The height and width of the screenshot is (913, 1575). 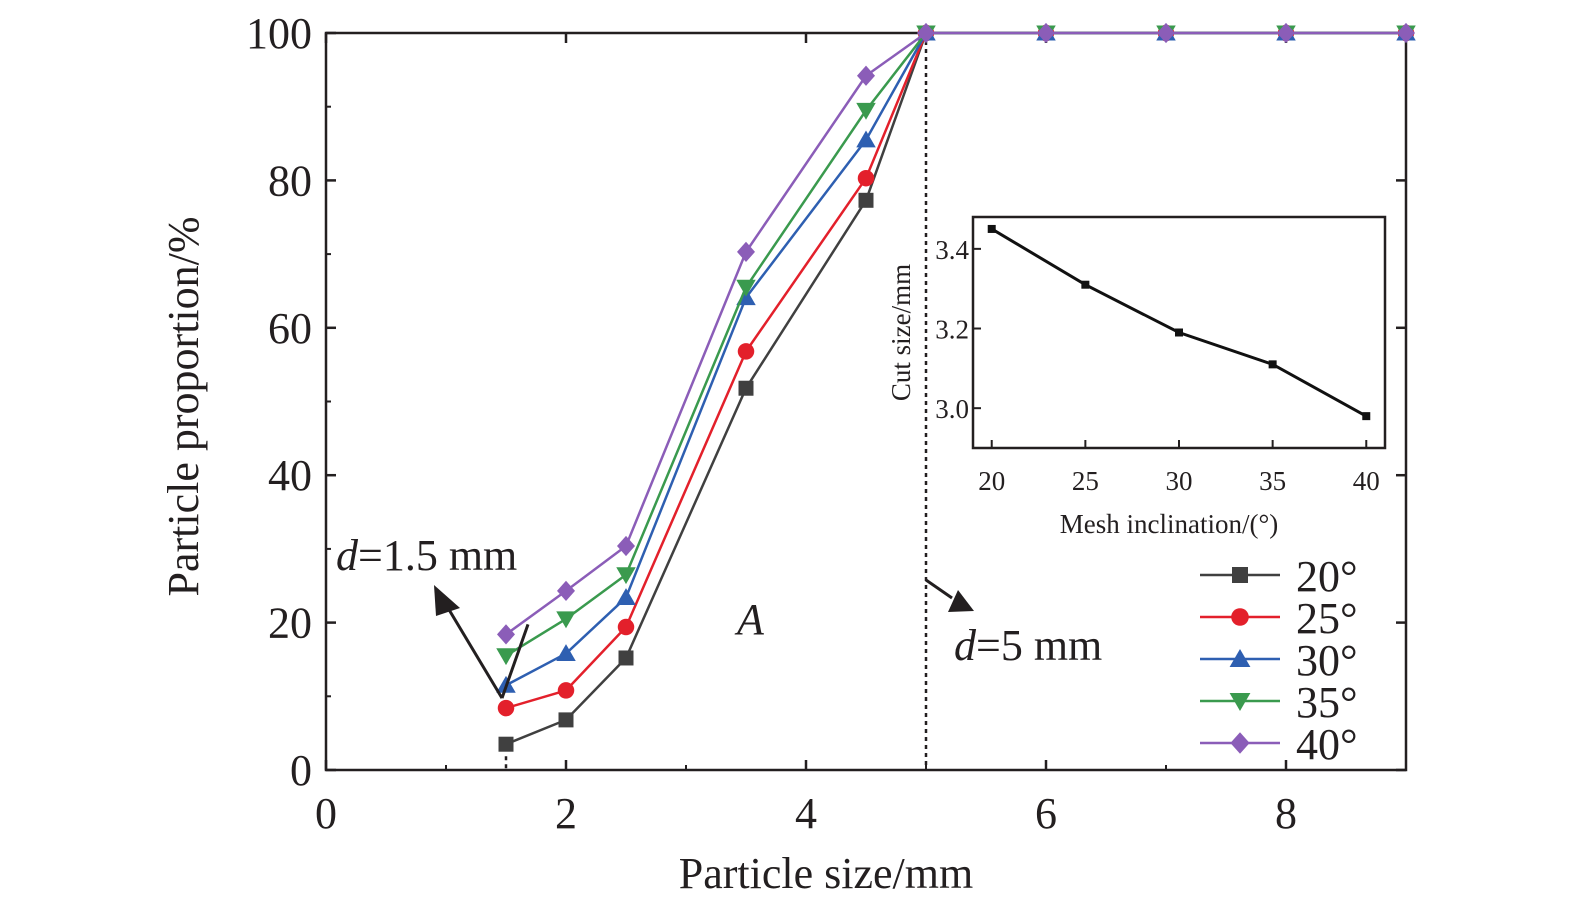 I want to click on legend-label: 20°, so click(x=1327, y=576).